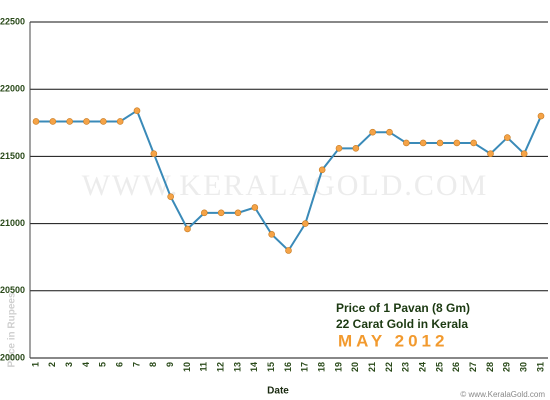 Image resolution: width=550 pixels, height=400 pixels. I want to click on x-tick-label: 27, so click(473, 367).